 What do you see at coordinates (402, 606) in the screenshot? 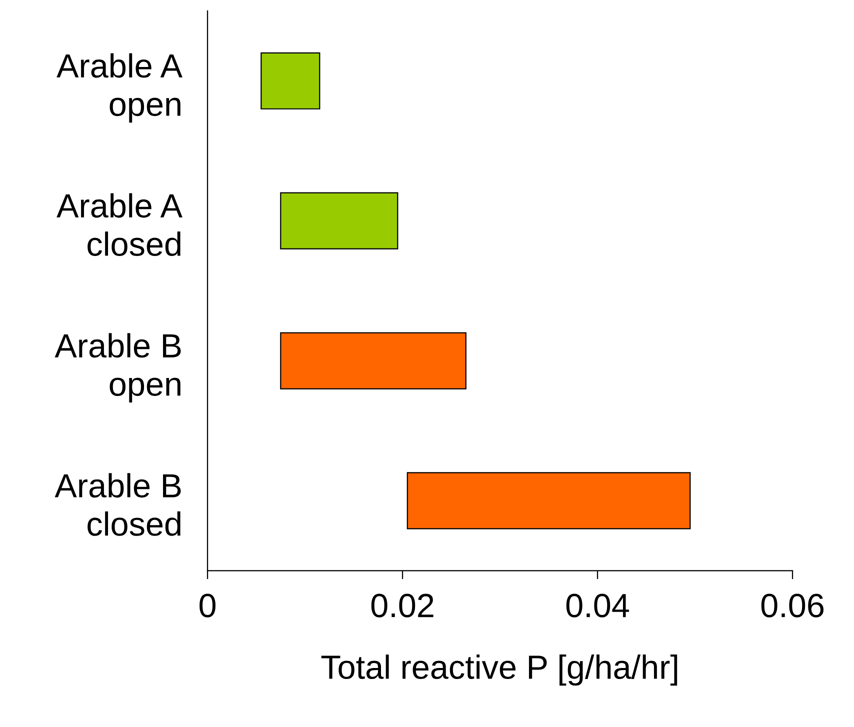
I see `x-tick-label: 0.02` at bounding box center [402, 606].